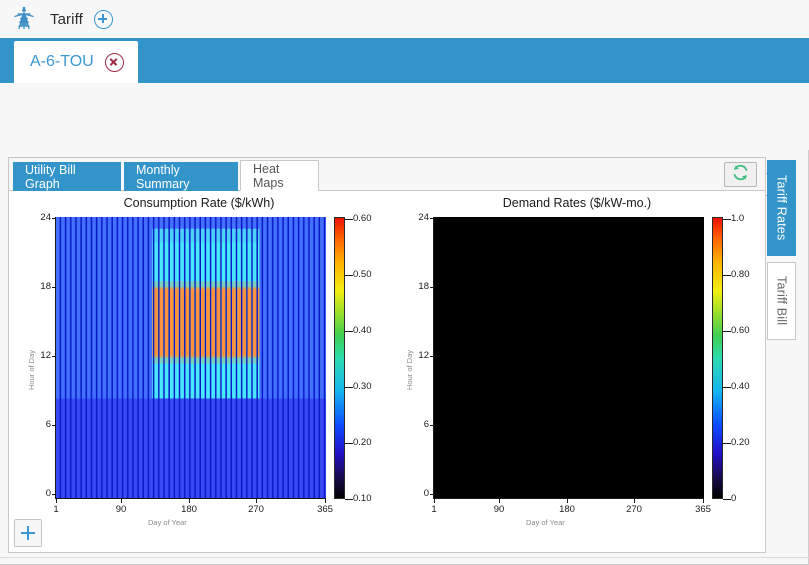  I want to click on consumption-cbtick-3: 0.40, so click(358, 330).